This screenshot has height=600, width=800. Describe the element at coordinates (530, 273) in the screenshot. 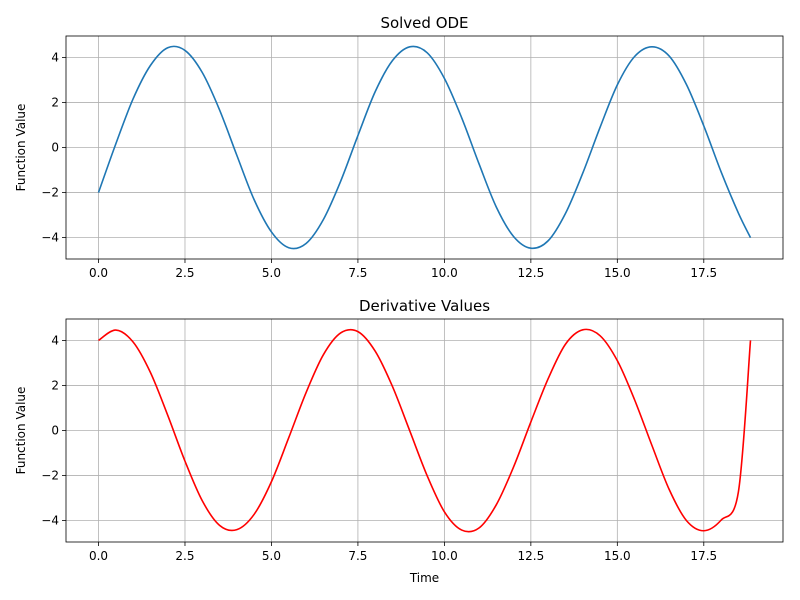

I see `chart1-x-tick-label: 12.5` at that location.